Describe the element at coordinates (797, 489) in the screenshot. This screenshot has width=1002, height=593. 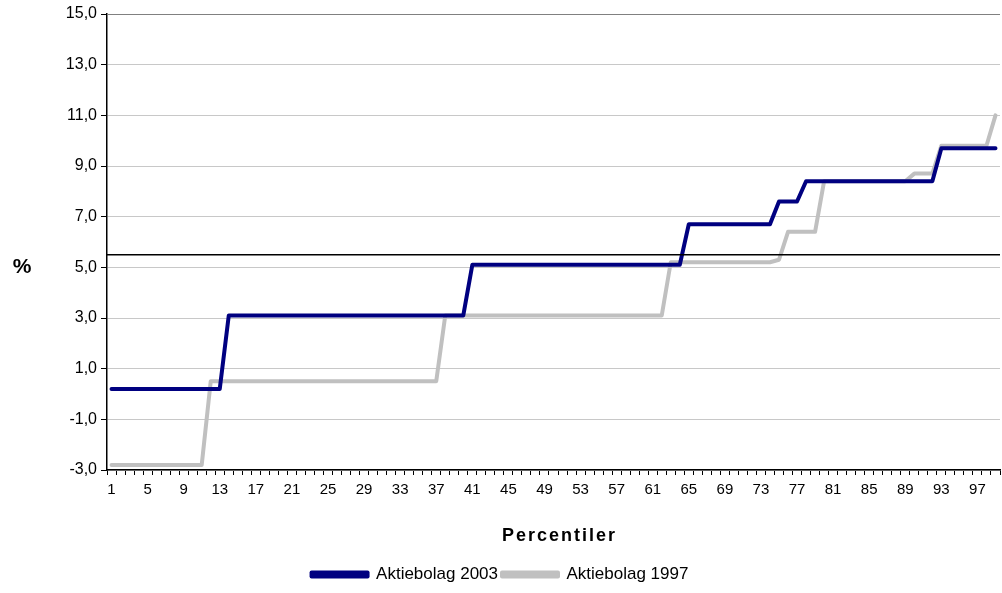
I see `x-tick-label: 77` at that location.